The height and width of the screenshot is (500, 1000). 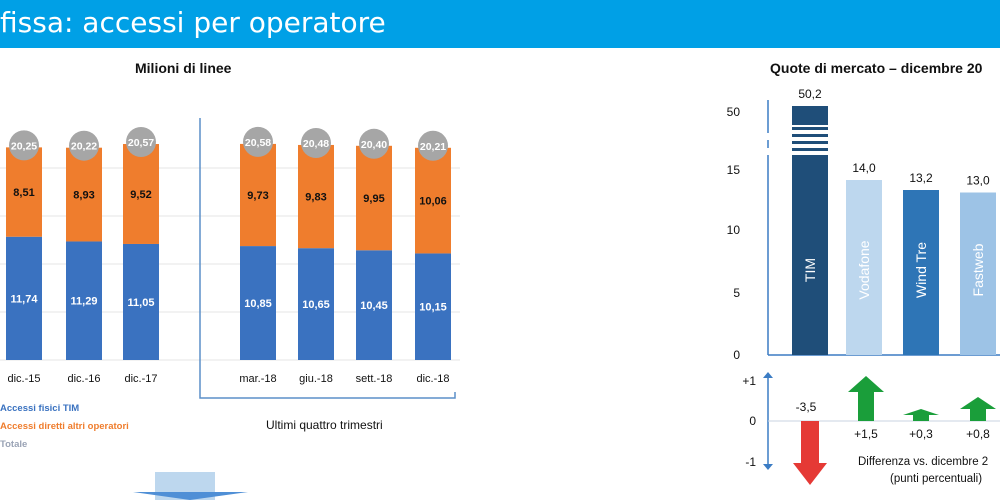 I want to click on data-label-altri: 8,51, so click(x=23, y=193).